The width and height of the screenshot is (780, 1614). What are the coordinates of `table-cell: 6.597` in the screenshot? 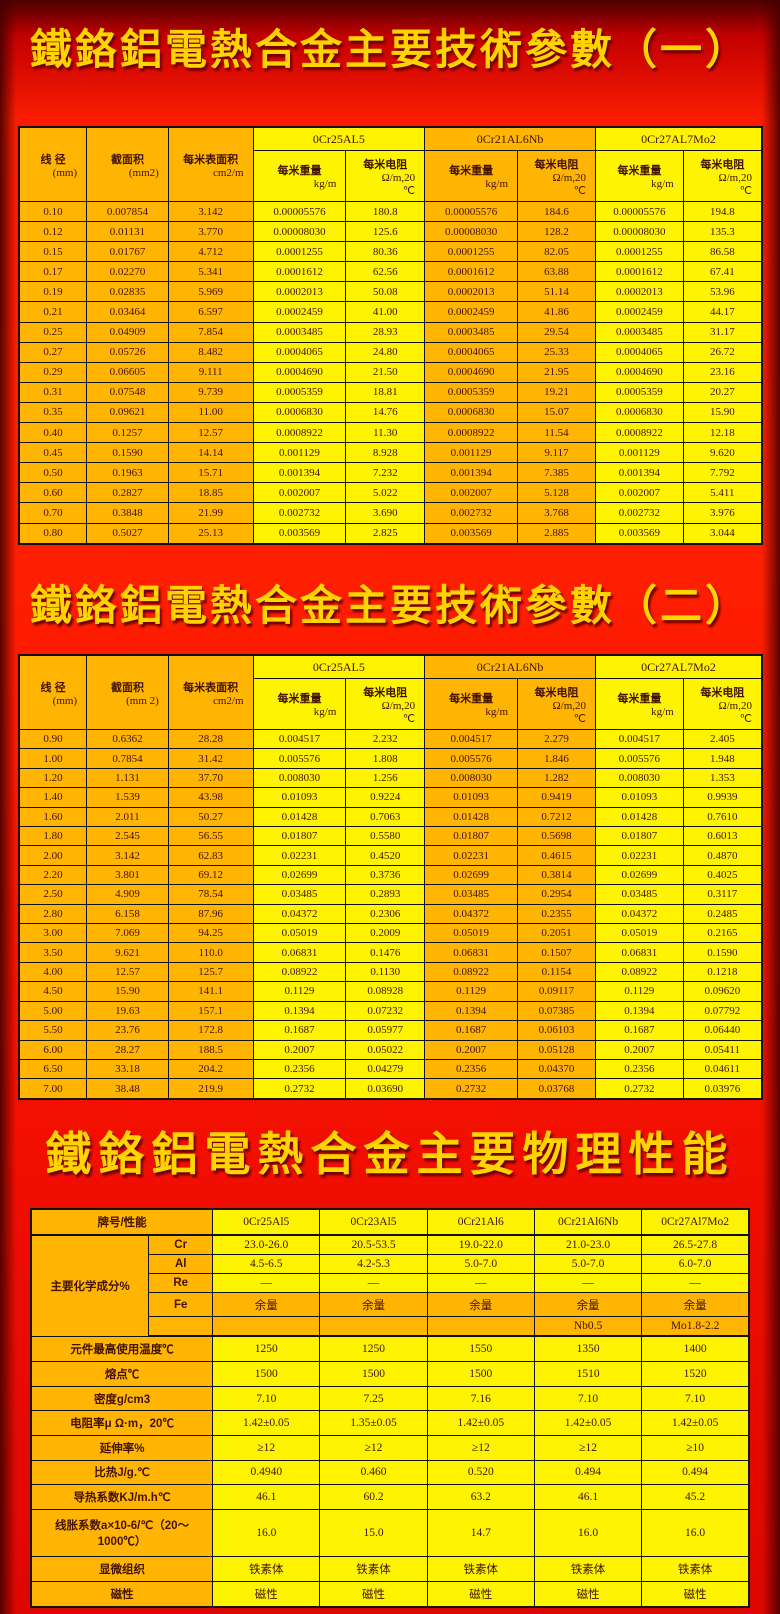 It's located at (210, 312).